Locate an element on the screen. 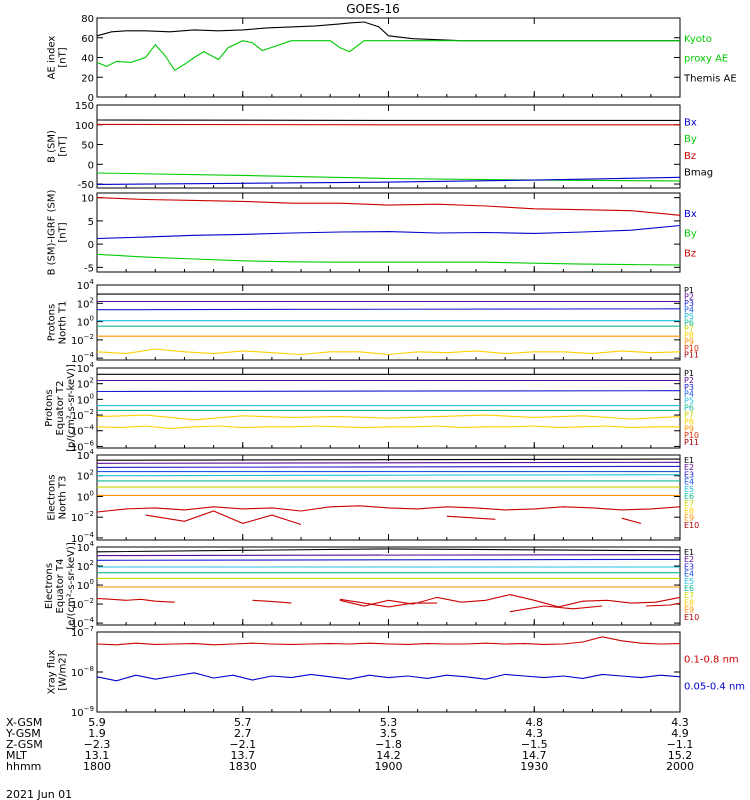 The height and width of the screenshot is (800, 750). x-row-value: −1.5 is located at coordinates (534, 744).